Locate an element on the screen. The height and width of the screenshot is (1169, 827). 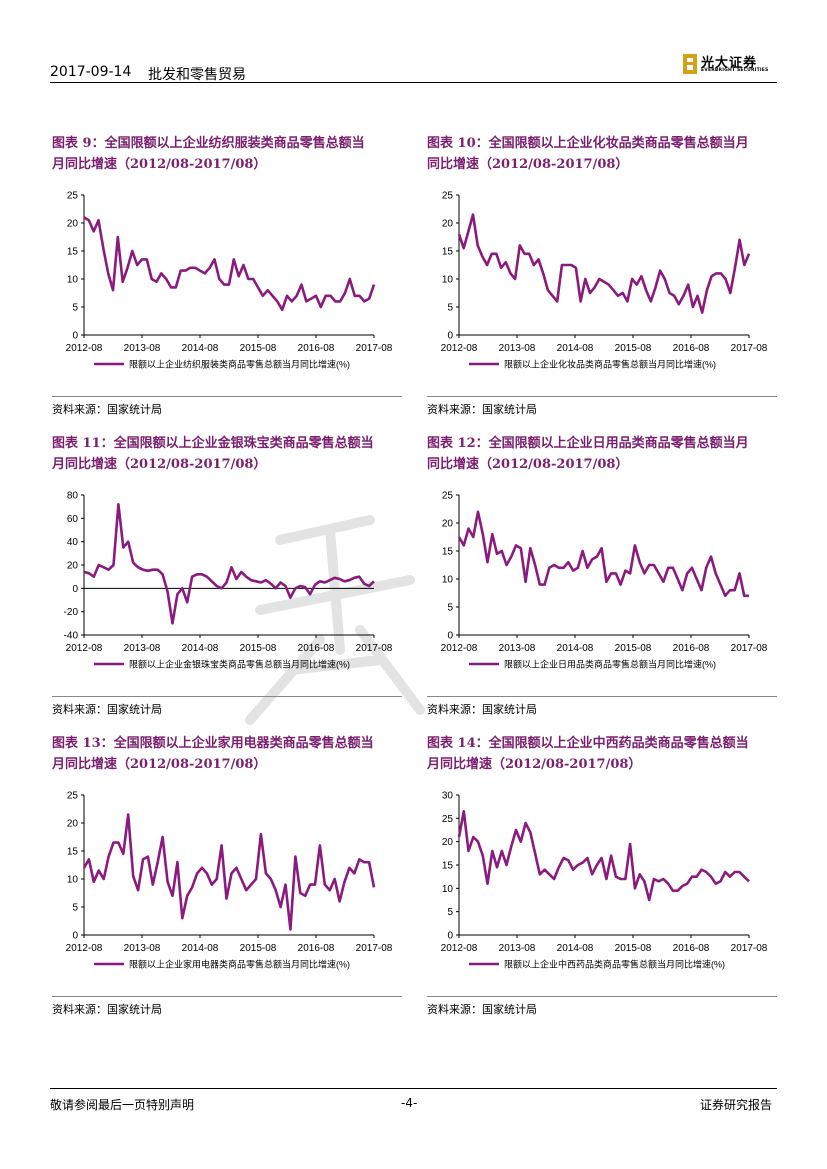
header-rule is located at coordinates (413, 82).